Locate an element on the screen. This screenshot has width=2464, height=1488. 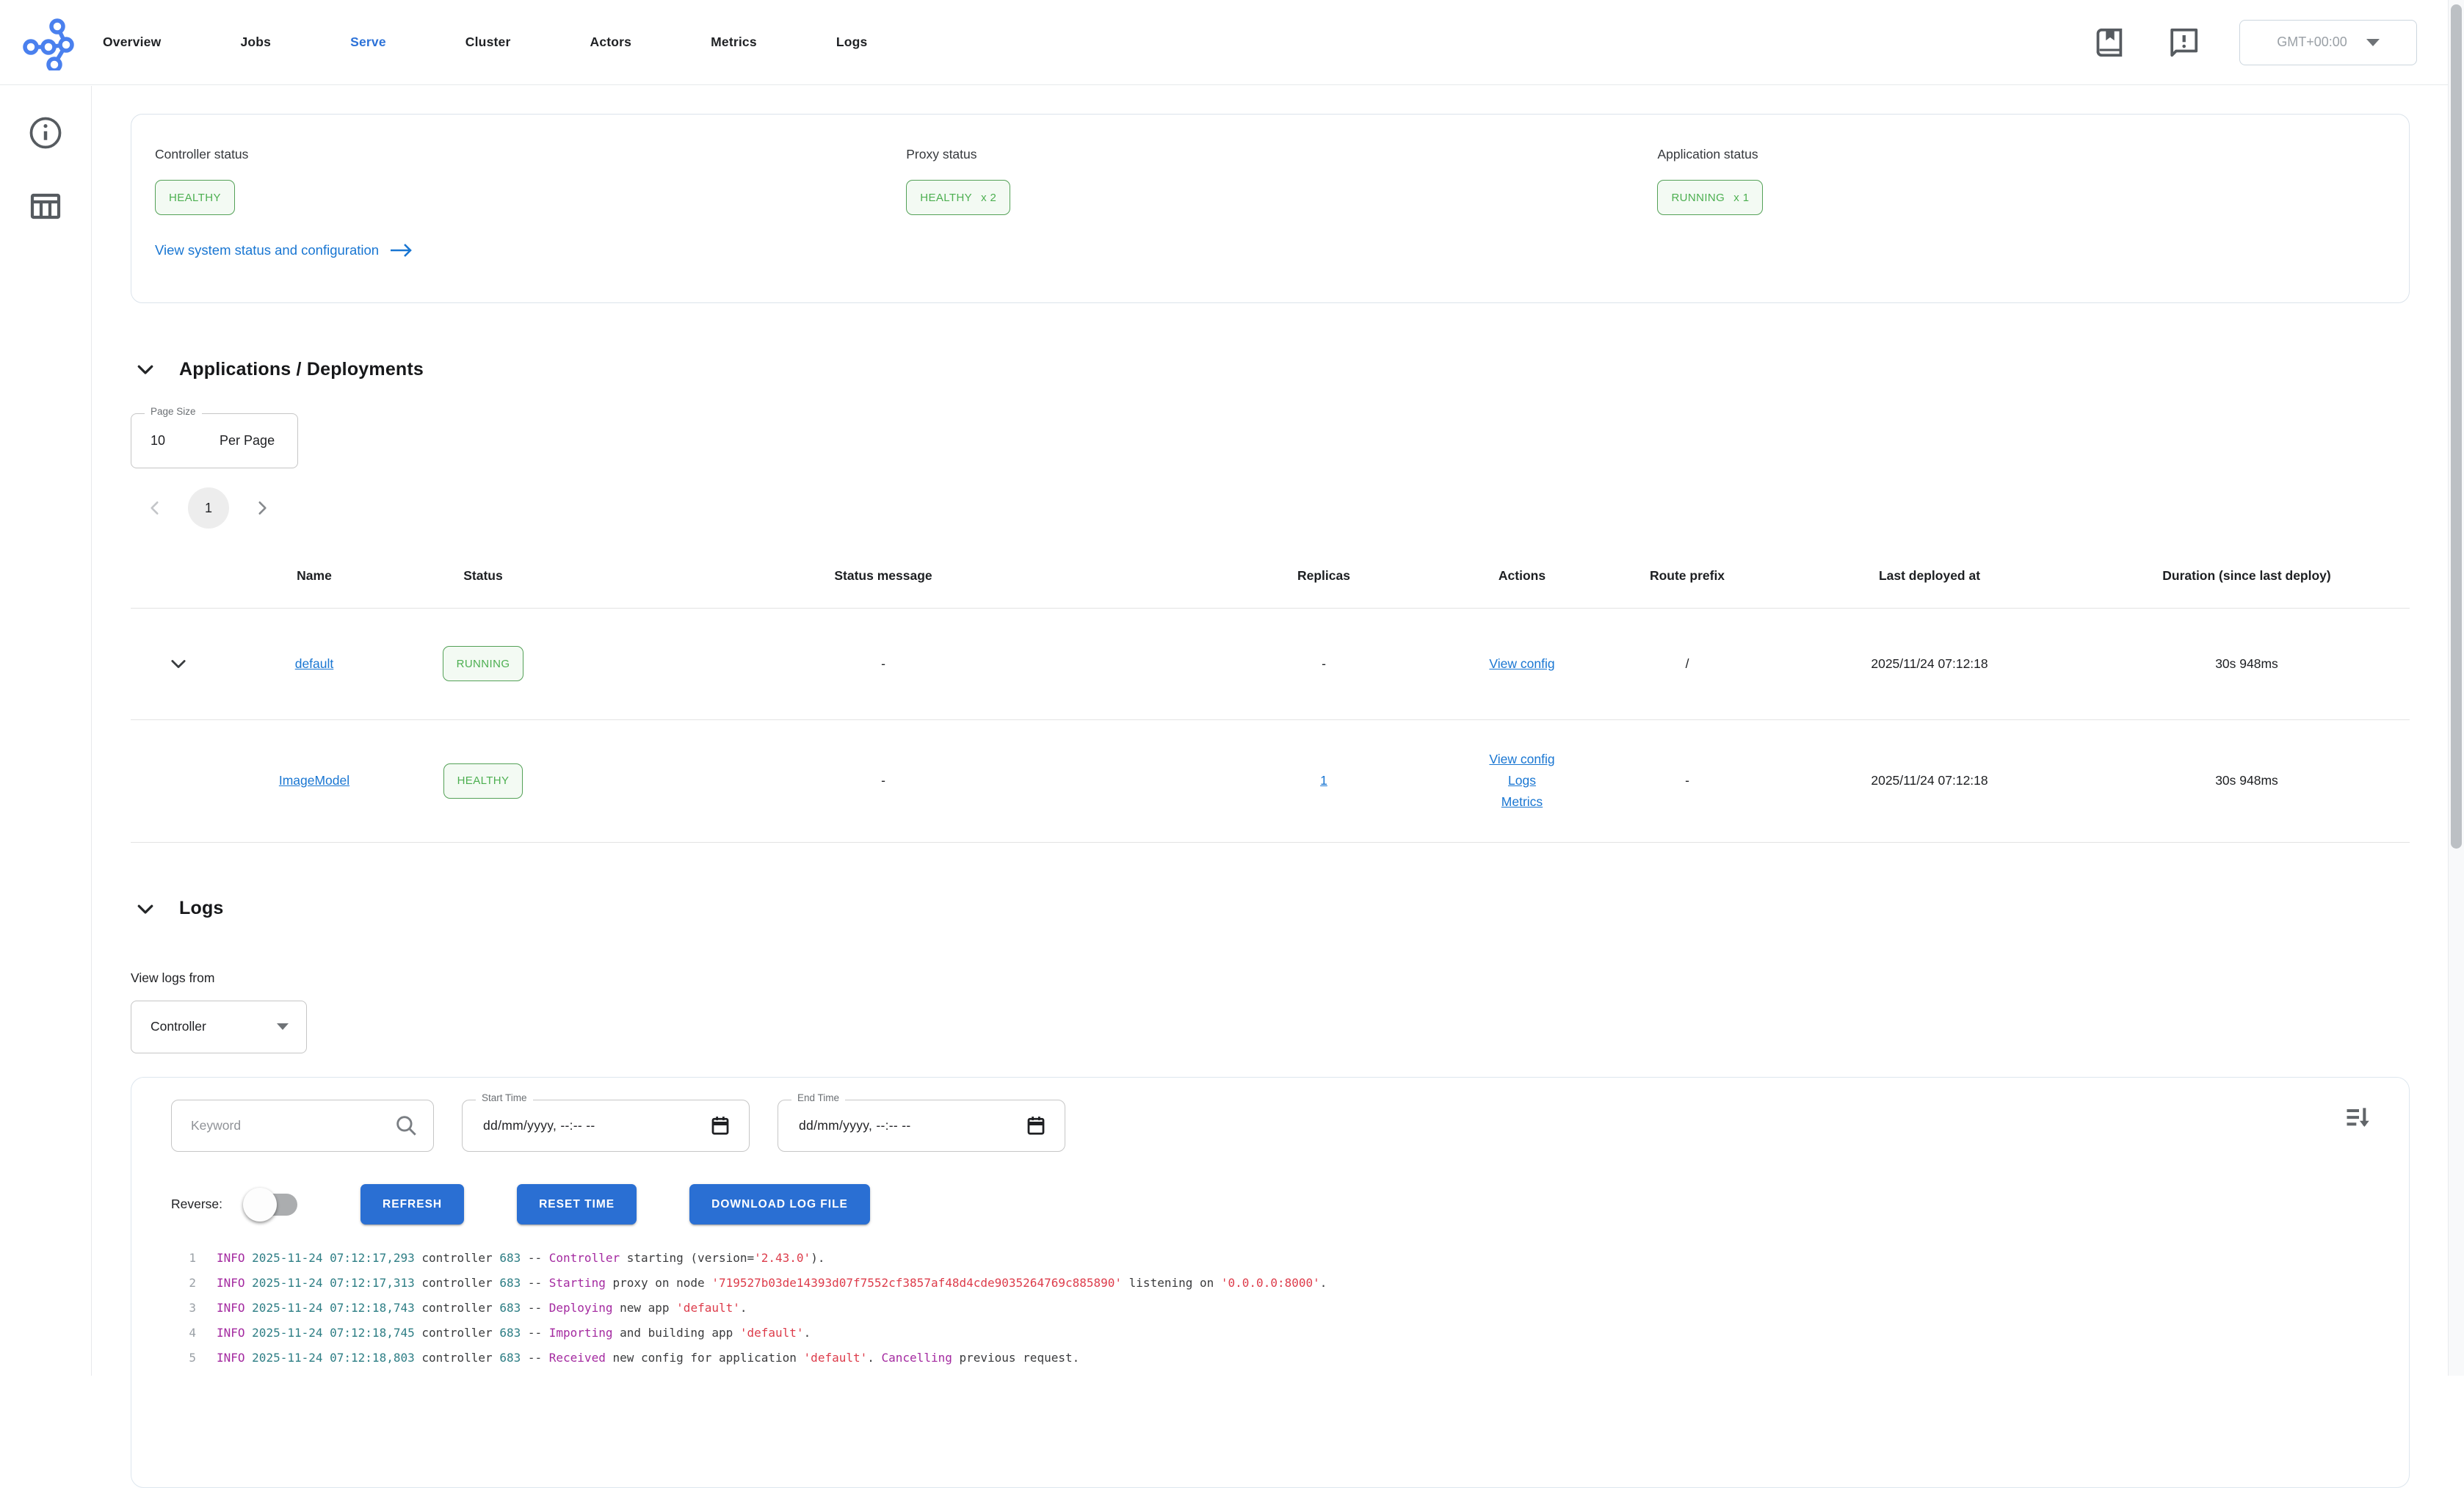
metrics-link: Metrics is located at coordinates (1522, 801).